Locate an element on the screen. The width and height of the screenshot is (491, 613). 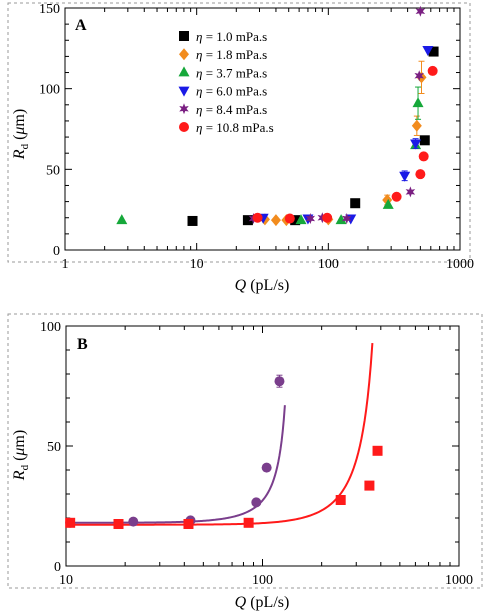
panel-b-y-axis-label: Rd (μm) is located at coordinates (21, 455).